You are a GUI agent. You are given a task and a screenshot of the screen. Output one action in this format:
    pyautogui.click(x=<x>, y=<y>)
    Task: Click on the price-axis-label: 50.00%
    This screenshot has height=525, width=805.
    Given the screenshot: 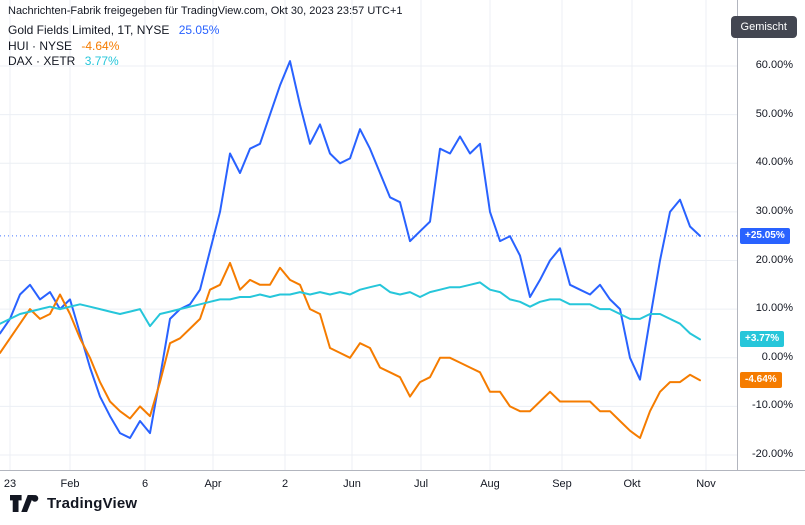 What is the action you would take?
    pyautogui.click(x=774, y=113)
    